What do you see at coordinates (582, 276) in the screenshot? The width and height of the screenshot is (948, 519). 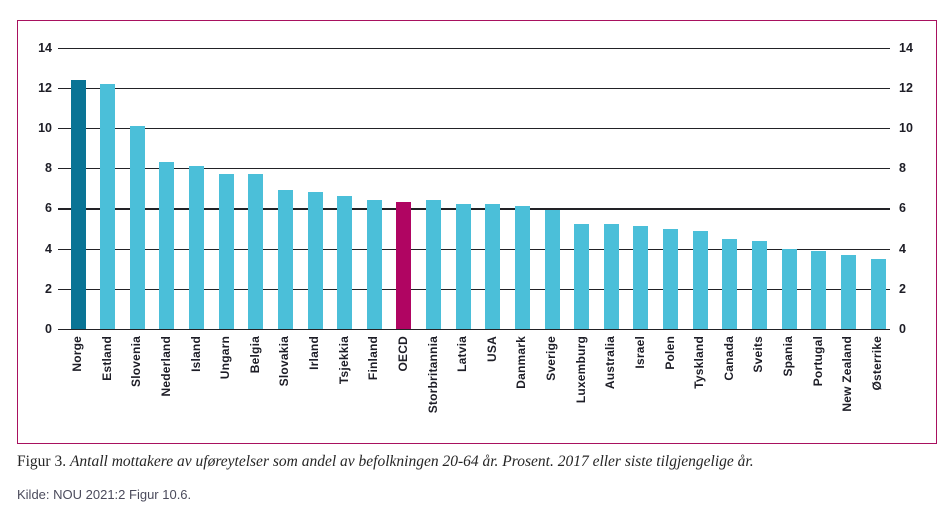 I see `bar-luxemburg` at bounding box center [582, 276].